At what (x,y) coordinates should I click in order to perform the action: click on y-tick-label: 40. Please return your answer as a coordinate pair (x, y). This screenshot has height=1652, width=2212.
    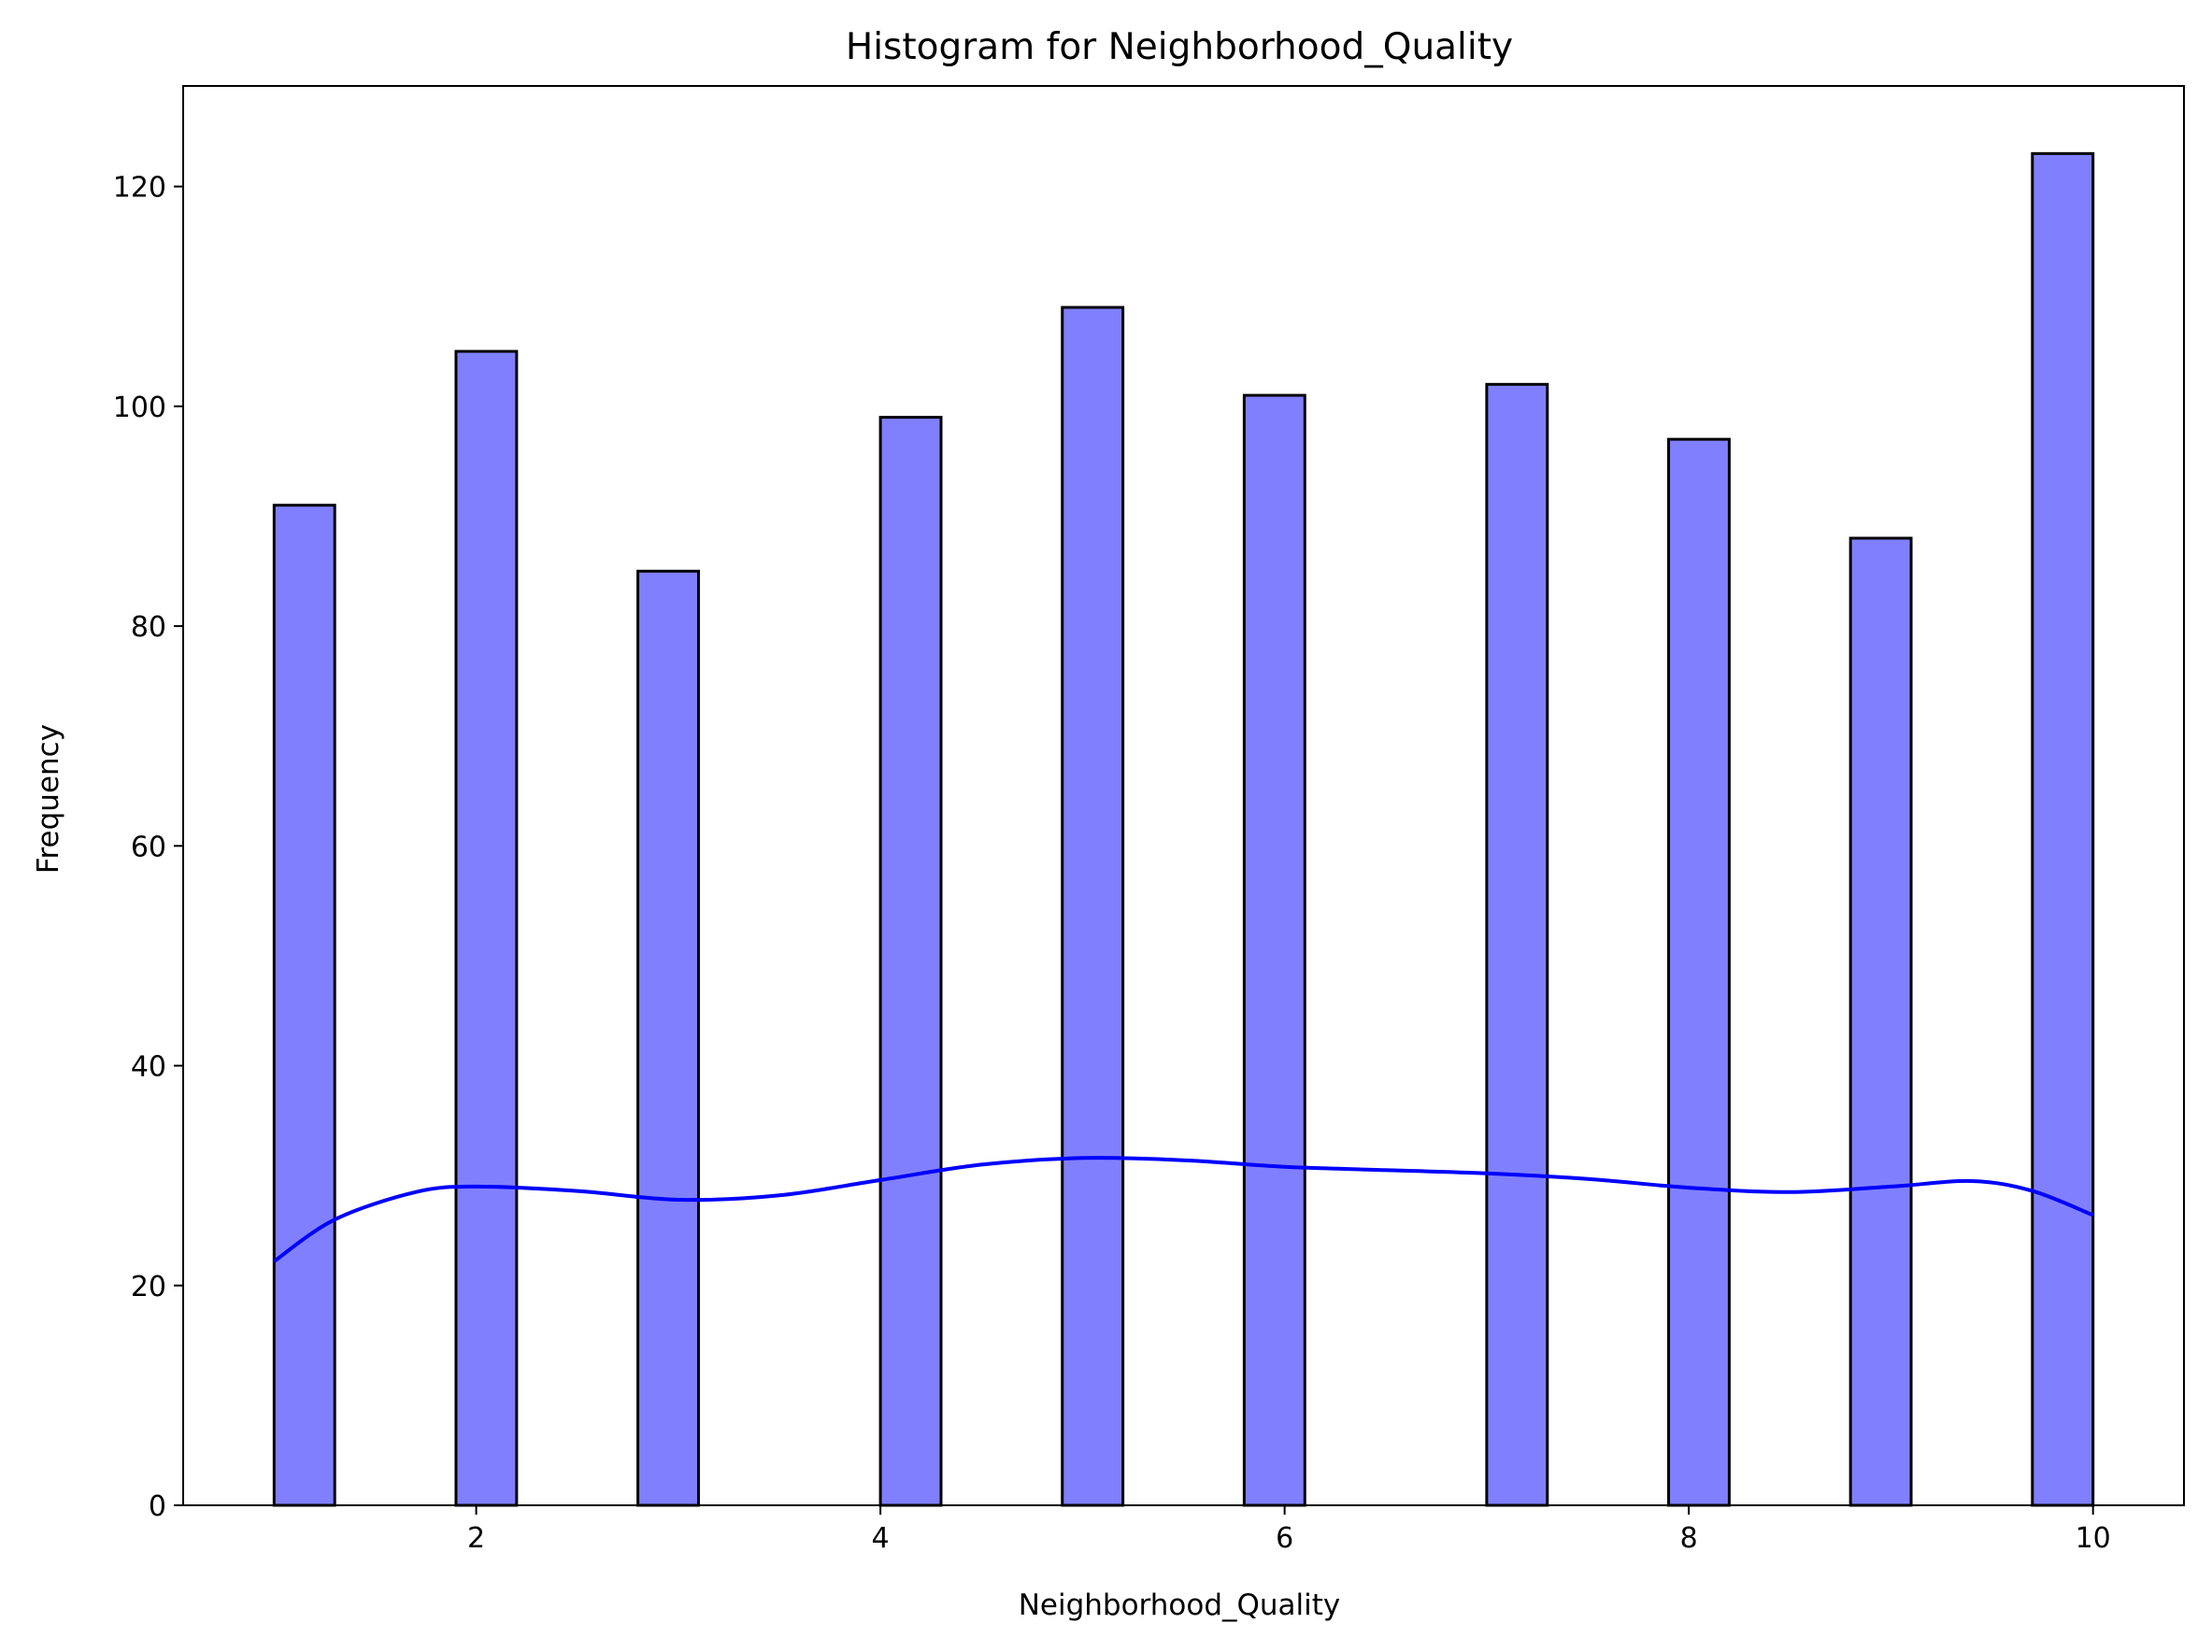
    Looking at the image, I should click on (148, 1067).